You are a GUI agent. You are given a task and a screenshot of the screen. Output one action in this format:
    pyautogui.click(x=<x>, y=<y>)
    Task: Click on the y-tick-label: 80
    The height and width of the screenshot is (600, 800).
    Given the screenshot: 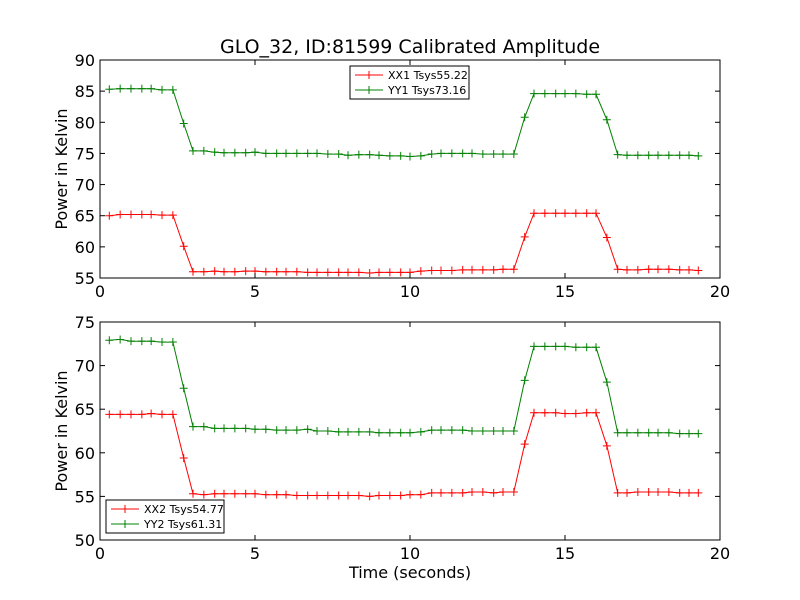 What is the action you would take?
    pyautogui.click(x=85, y=122)
    